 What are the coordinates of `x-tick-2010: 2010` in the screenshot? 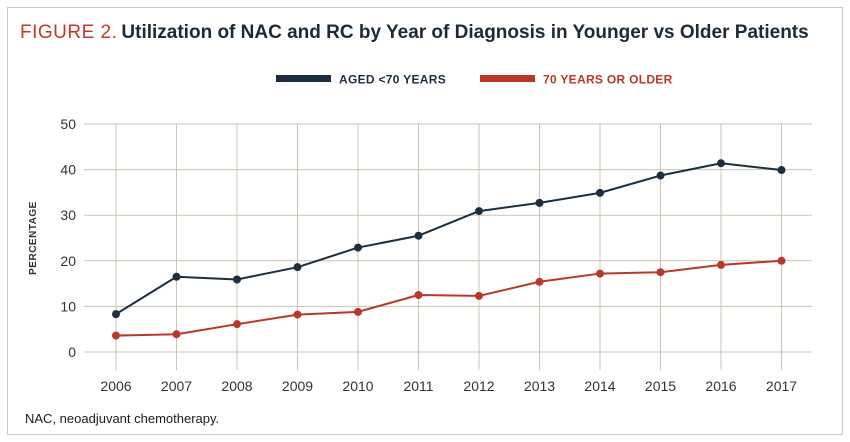 It's located at (357, 386).